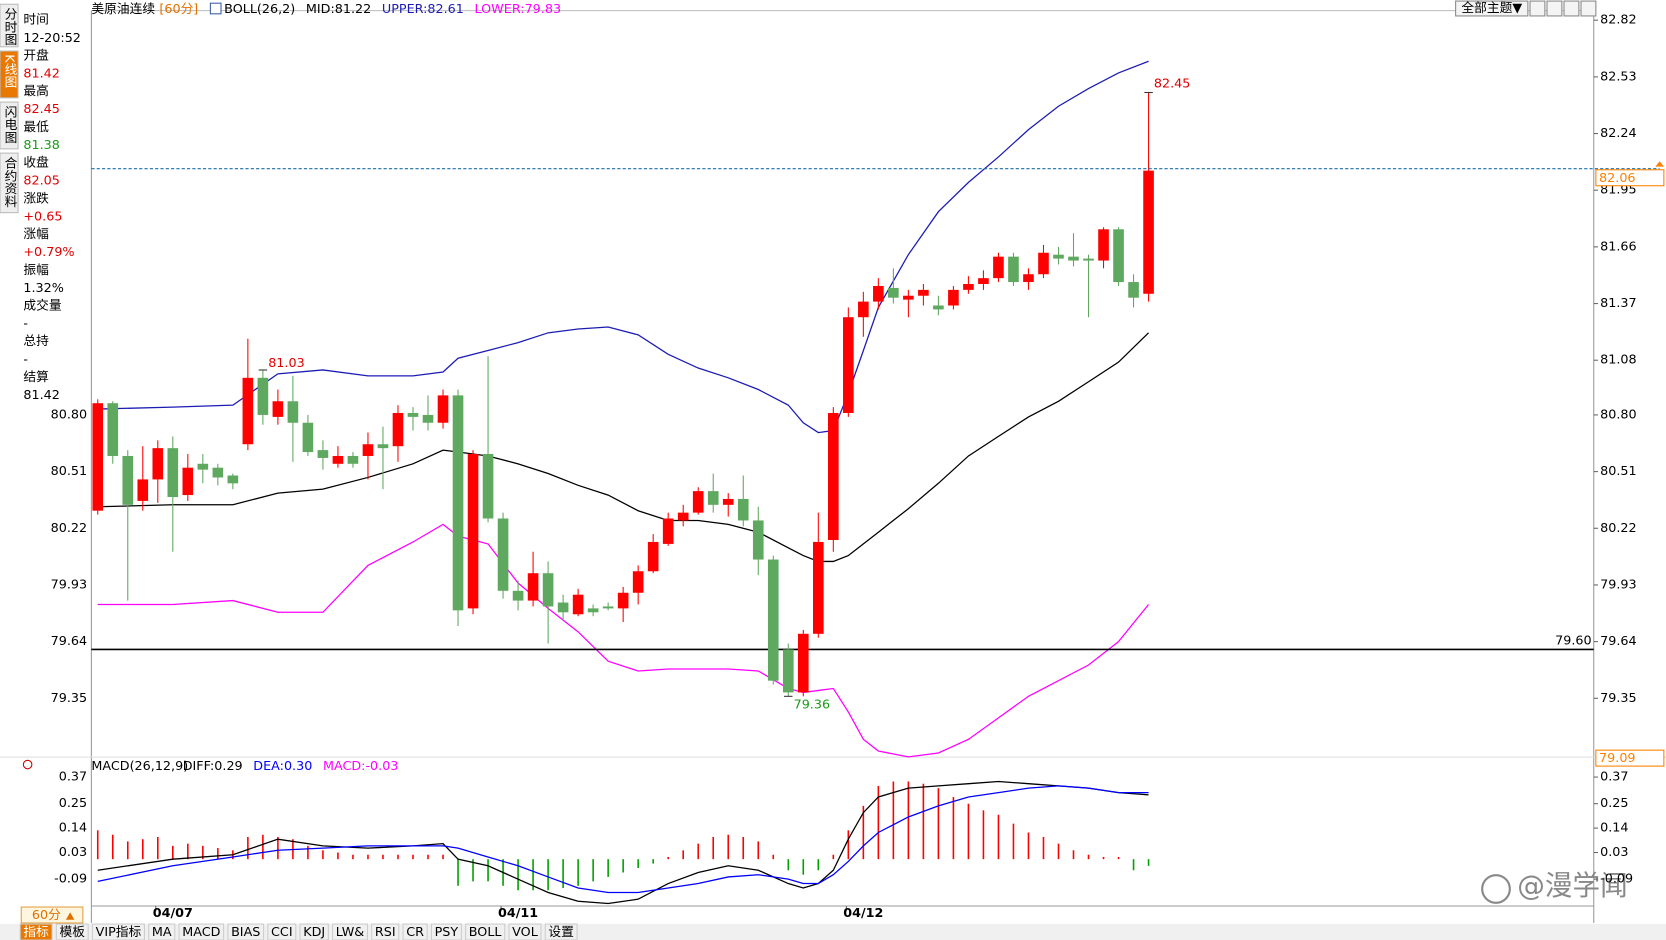 Image resolution: width=1666 pixels, height=940 pixels. Describe the element at coordinates (1617, 758) in the screenshot. I see `cursor-price-label: 79.09` at that location.